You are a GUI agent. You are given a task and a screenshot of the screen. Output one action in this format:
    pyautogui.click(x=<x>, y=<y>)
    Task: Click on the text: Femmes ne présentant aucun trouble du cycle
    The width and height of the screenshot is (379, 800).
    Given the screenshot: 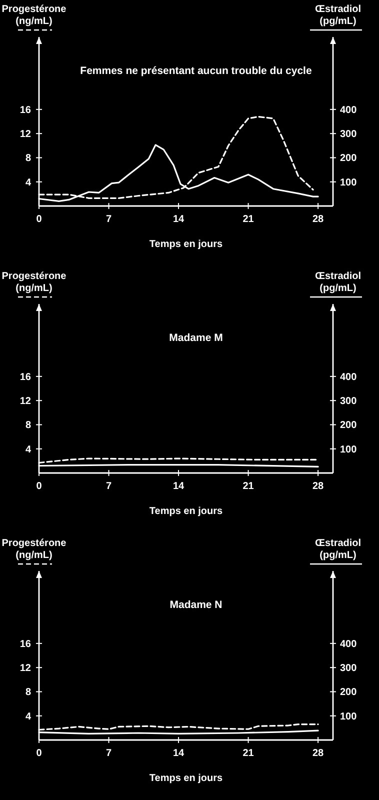 What is the action you would take?
    pyautogui.click(x=196, y=71)
    